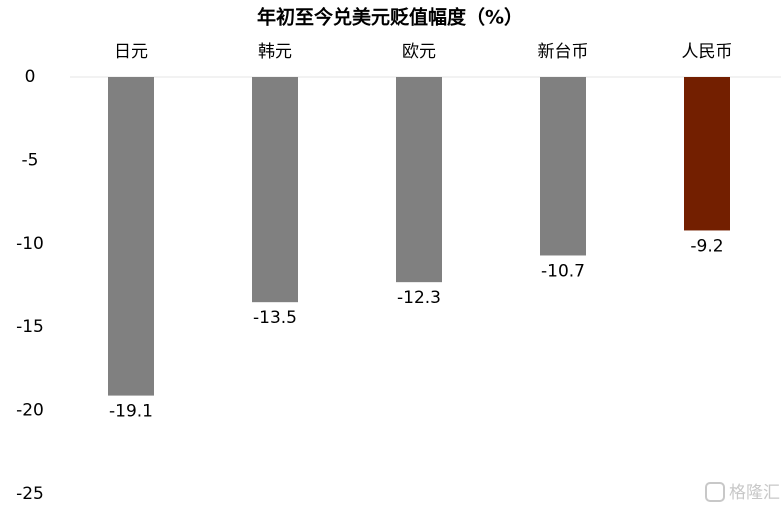  What do you see at coordinates (707, 52) in the screenshot?
I see `x-tick-label: 人民币` at bounding box center [707, 52].